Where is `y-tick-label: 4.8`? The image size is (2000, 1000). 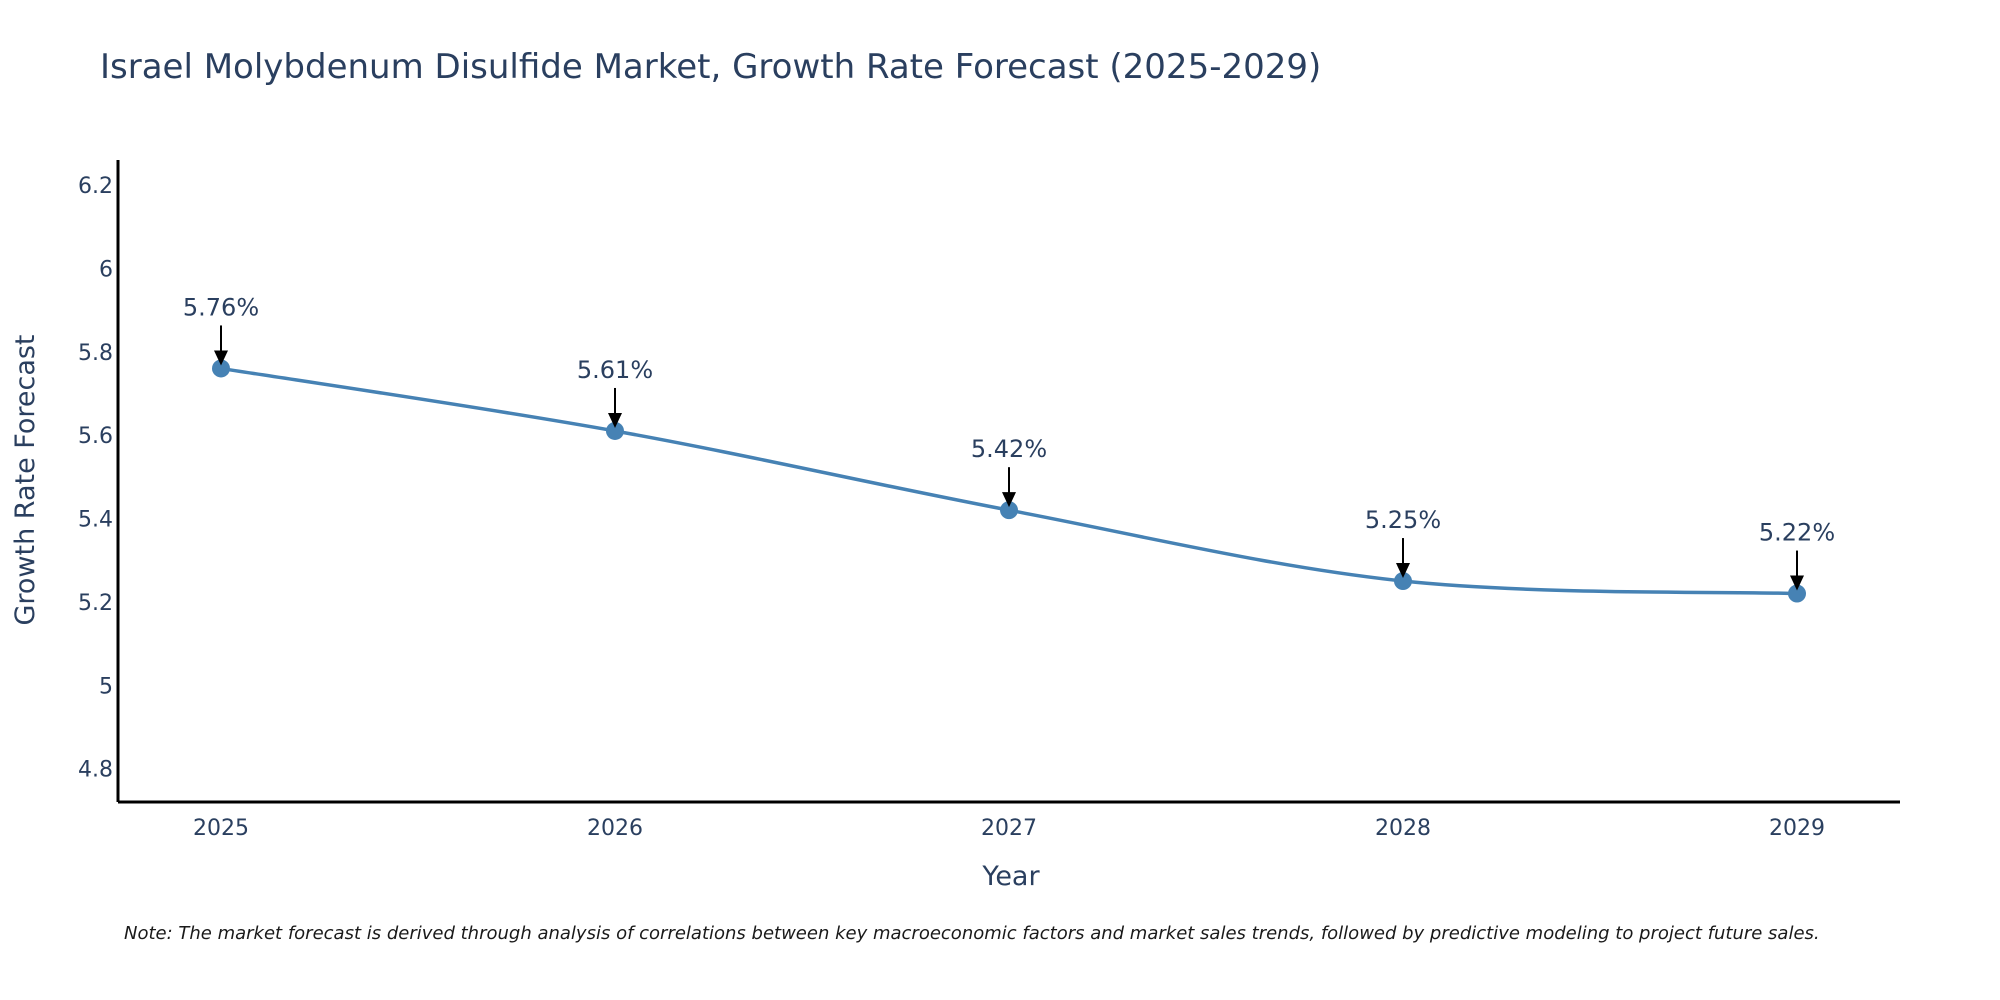
y-tick-label: 4.8 is located at coordinates (95, 770).